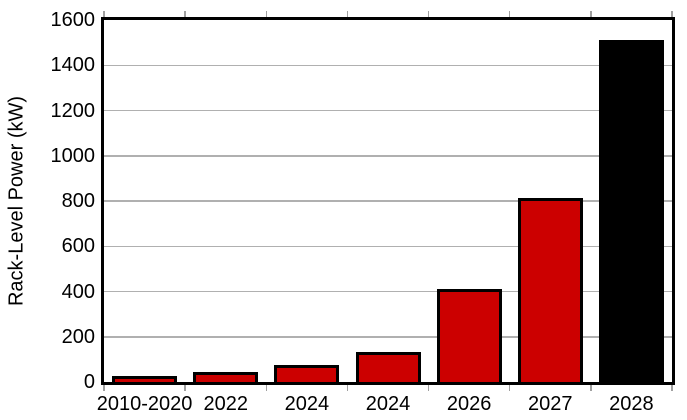  I want to click on y-tick-label-400: 400, so click(78, 291).